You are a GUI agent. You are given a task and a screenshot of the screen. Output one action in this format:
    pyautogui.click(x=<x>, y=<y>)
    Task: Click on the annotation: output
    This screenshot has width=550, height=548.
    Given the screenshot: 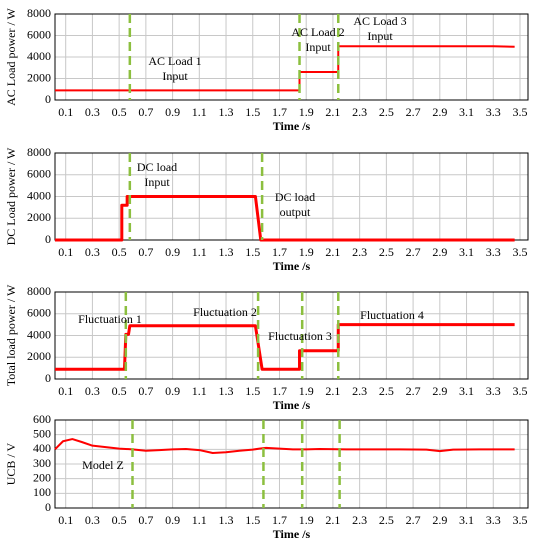 What is the action you would take?
    pyautogui.click(x=295, y=212)
    